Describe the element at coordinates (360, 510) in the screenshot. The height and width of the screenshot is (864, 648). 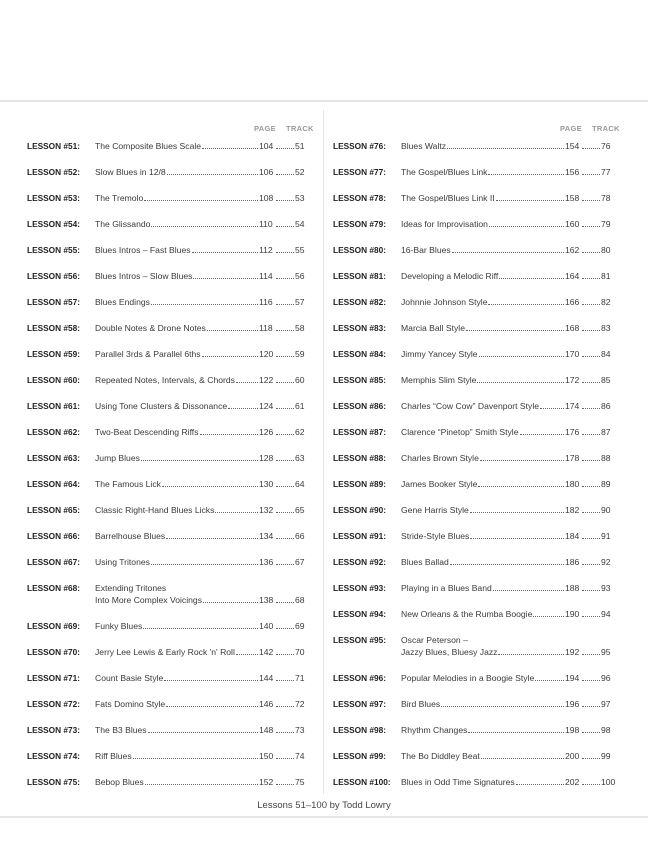
I see `lesson-number: LESSON #90:` at that location.